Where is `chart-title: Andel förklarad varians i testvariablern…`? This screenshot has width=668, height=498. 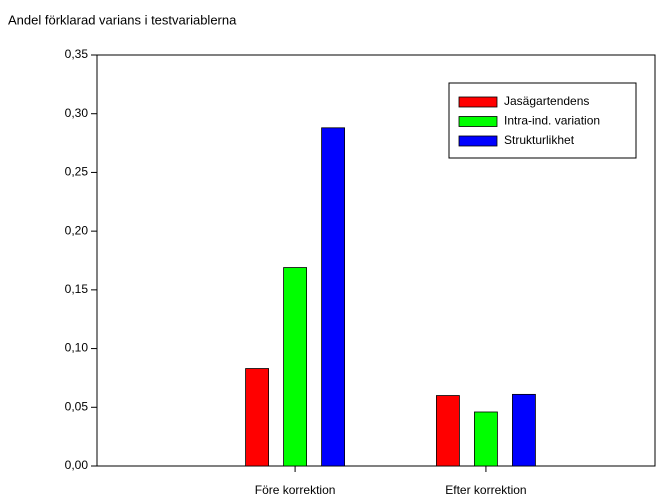 chart-title: Andel förklarad varians i testvariablern… is located at coordinates (122, 19).